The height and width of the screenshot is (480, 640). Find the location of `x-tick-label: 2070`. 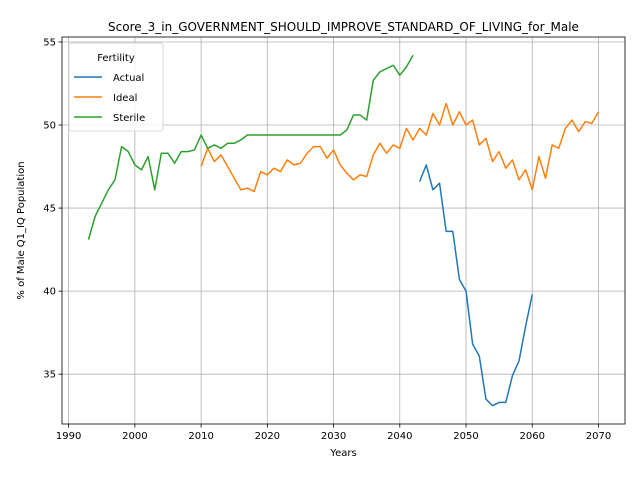

x-tick-label: 2070 is located at coordinates (598, 436).